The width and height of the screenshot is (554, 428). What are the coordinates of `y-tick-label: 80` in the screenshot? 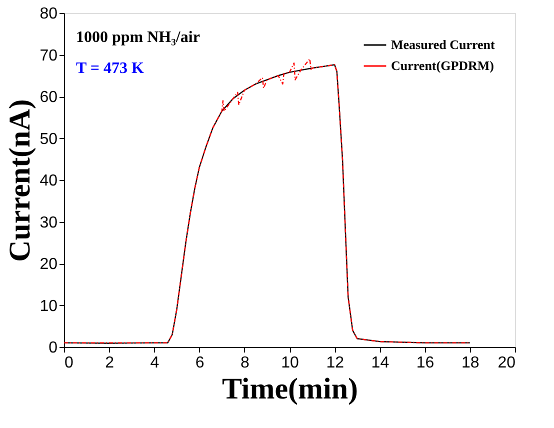 It's located at (49, 14).